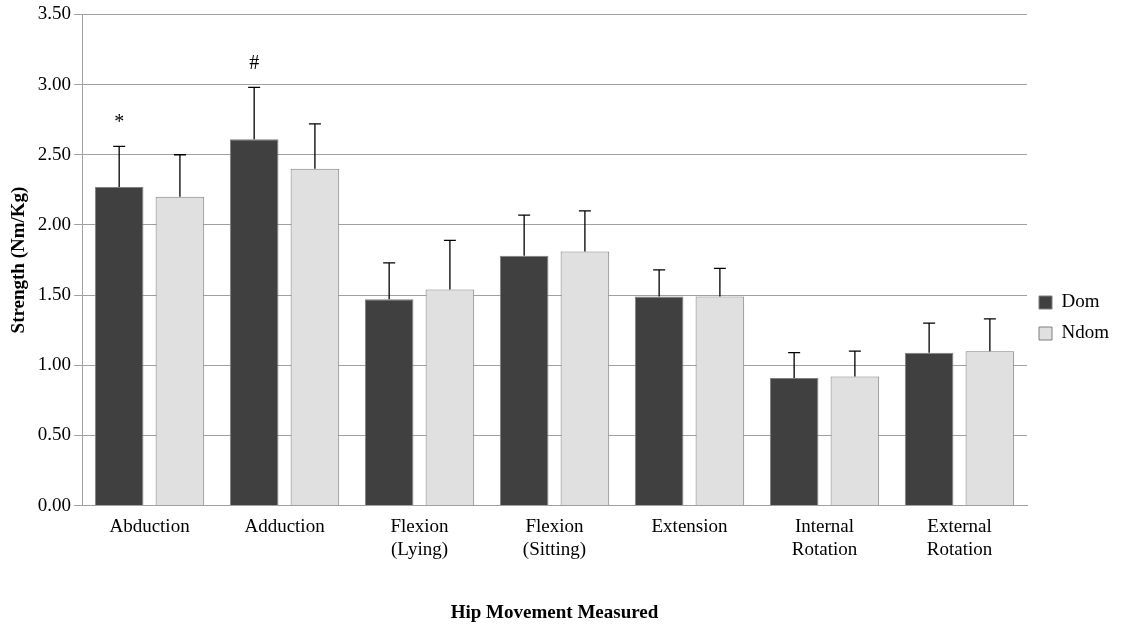 Image resolution: width=1129 pixels, height=628 pixels. Describe the element at coordinates (554, 611) in the screenshot. I see `x-axis-title: Hip Movement Measured` at that location.